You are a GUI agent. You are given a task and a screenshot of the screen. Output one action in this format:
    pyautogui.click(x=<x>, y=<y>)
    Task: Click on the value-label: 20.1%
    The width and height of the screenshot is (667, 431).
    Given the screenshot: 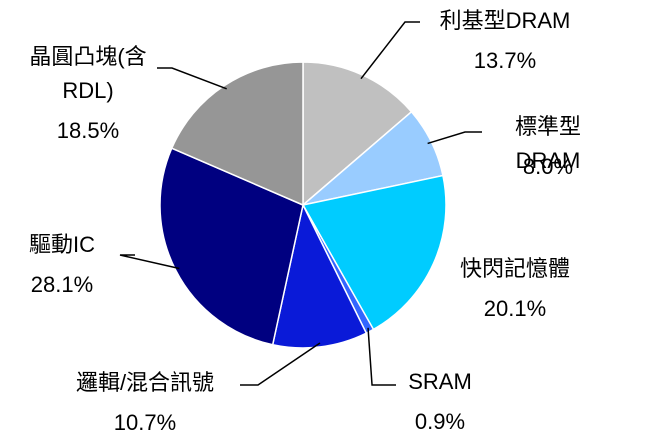 What is the action you would take?
    pyautogui.click(x=515, y=308)
    